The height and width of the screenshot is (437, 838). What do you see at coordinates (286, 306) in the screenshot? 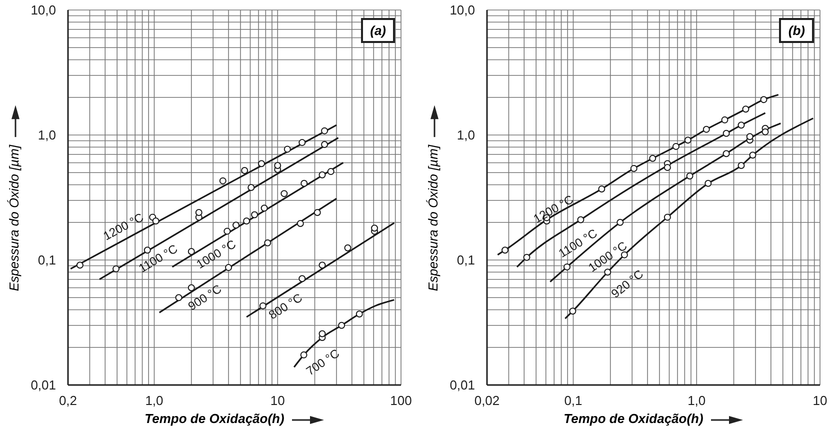
I see `text: 800 °C` at bounding box center [286, 306].